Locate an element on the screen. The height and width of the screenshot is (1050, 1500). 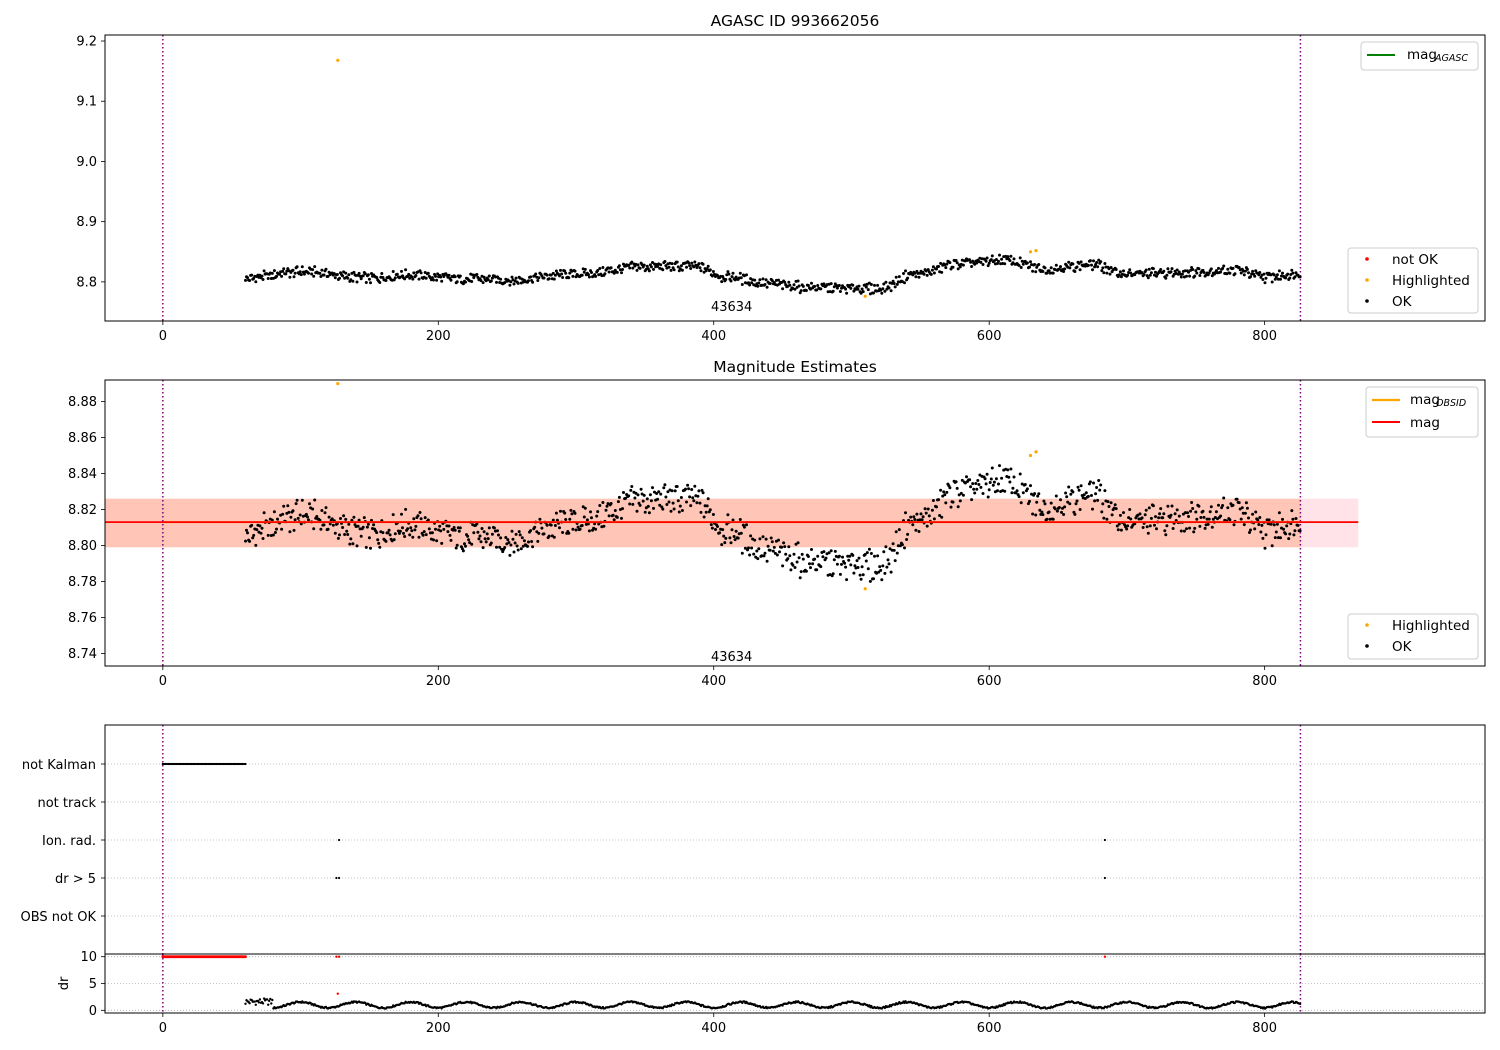
x-tick-label: 600 is located at coordinates (989, 1028).